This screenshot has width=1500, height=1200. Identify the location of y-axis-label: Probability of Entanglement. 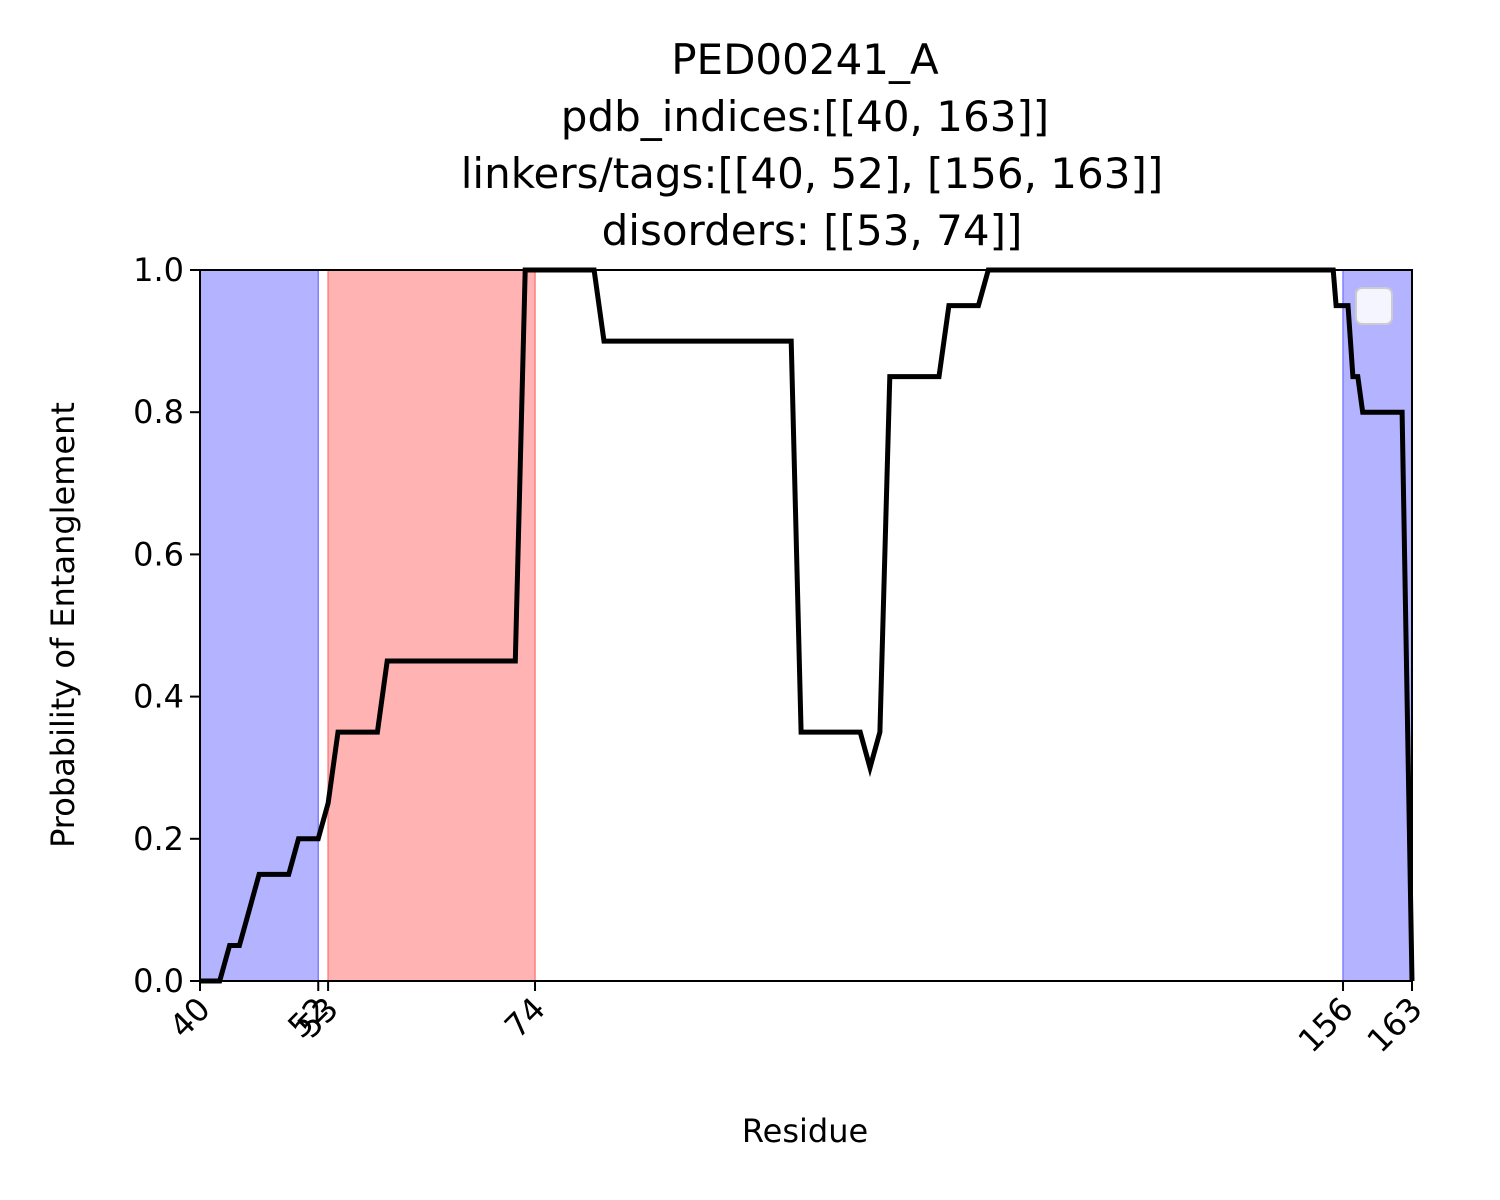
(63, 625).